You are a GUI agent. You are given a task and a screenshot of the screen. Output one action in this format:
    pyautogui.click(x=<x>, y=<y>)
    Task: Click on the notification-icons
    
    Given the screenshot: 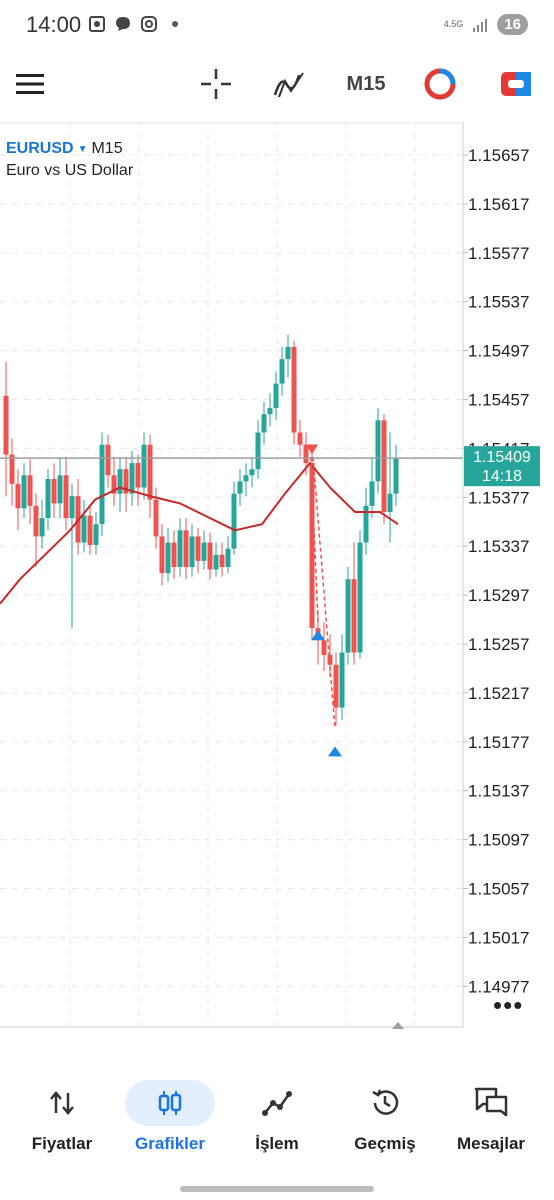 What is the action you would take?
    pyautogui.click(x=136, y=24)
    